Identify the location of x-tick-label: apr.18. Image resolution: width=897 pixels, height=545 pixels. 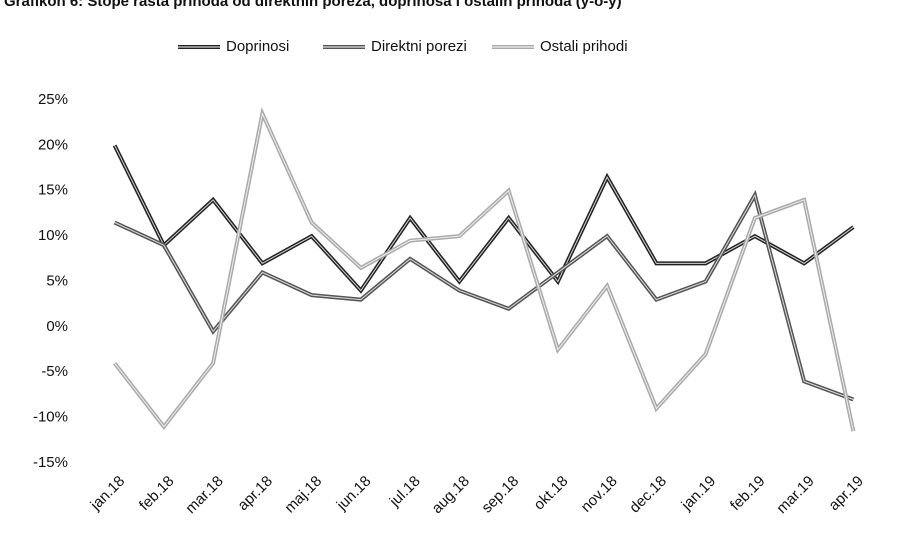
(255, 494).